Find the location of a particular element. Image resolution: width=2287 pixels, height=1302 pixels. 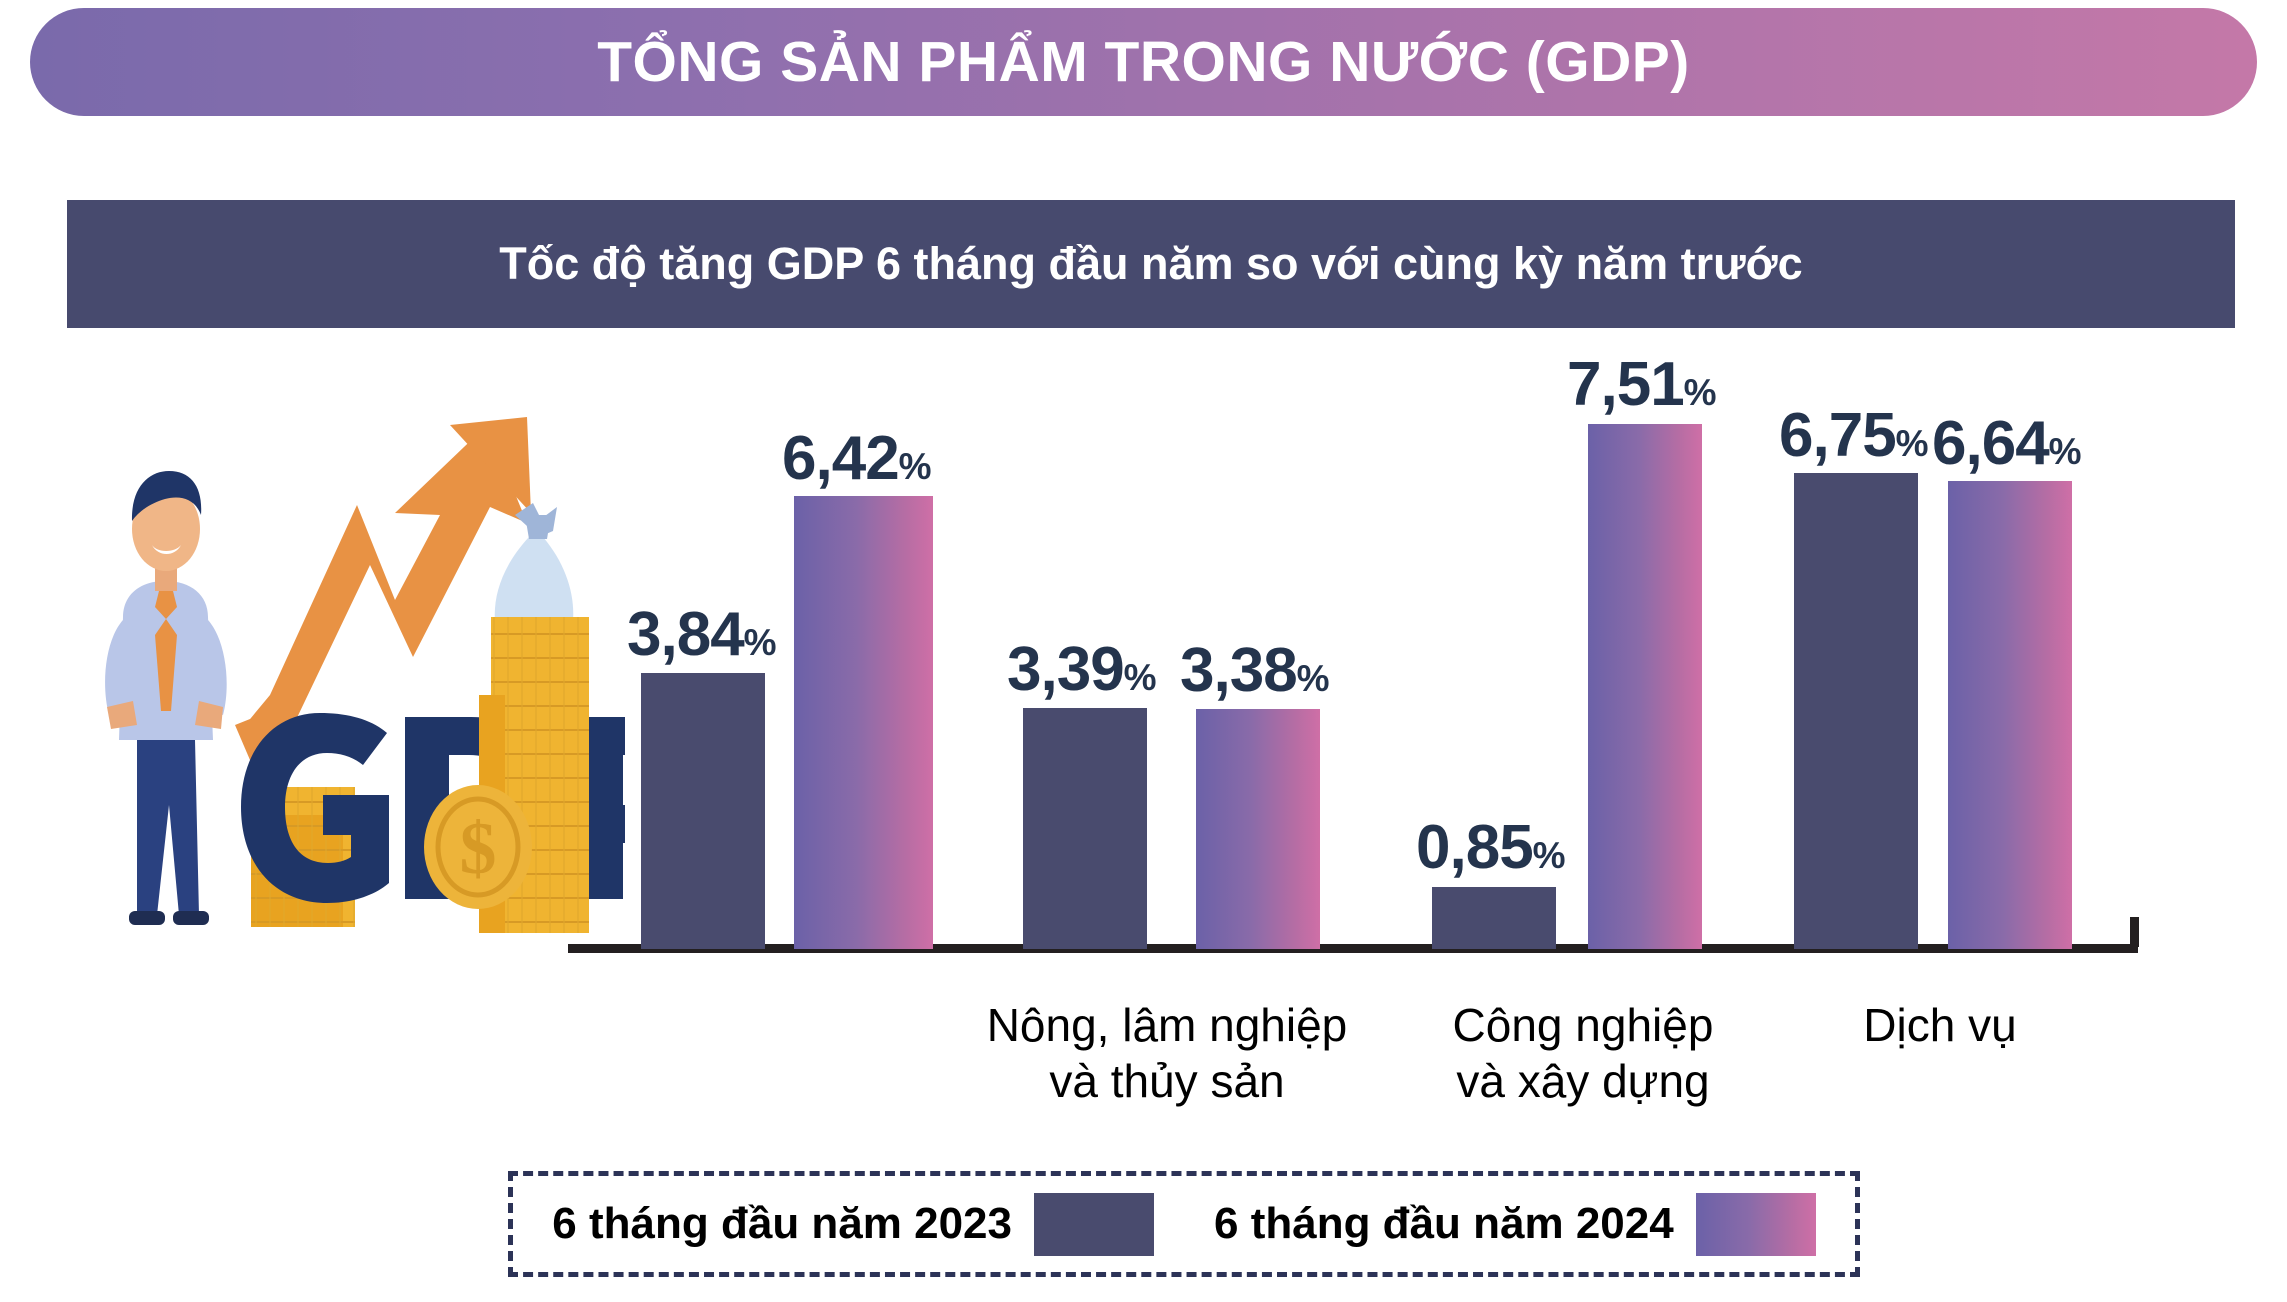

bar-services-2024 is located at coordinates (2010, 715).